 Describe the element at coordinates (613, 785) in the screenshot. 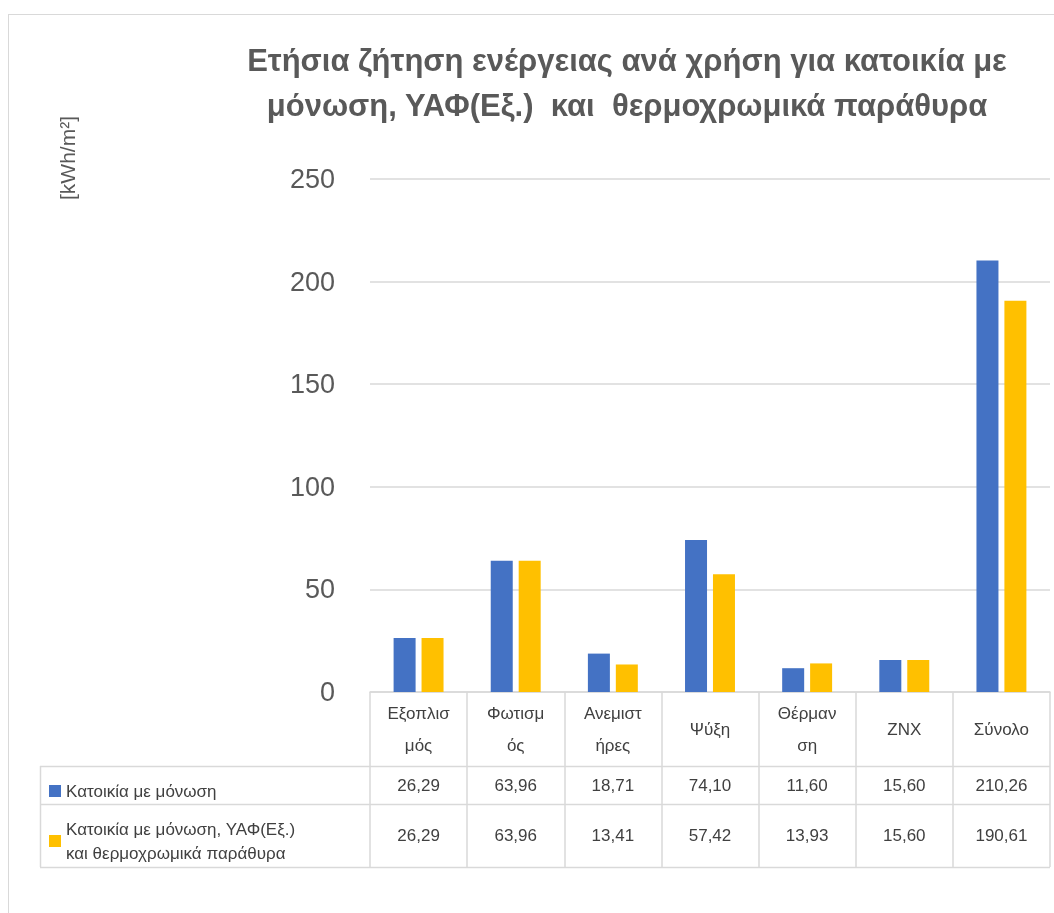

I see `data-label: 18,71` at that location.